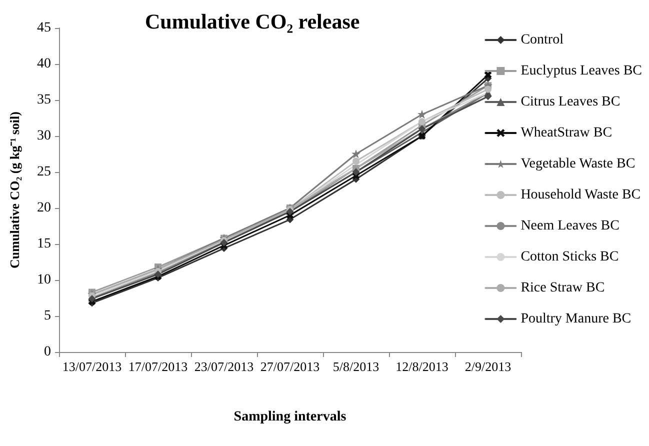 The width and height of the screenshot is (649, 446). Describe the element at coordinates (356, 366) in the screenshot. I see `x-tick-label: 5/8/2013` at that location.